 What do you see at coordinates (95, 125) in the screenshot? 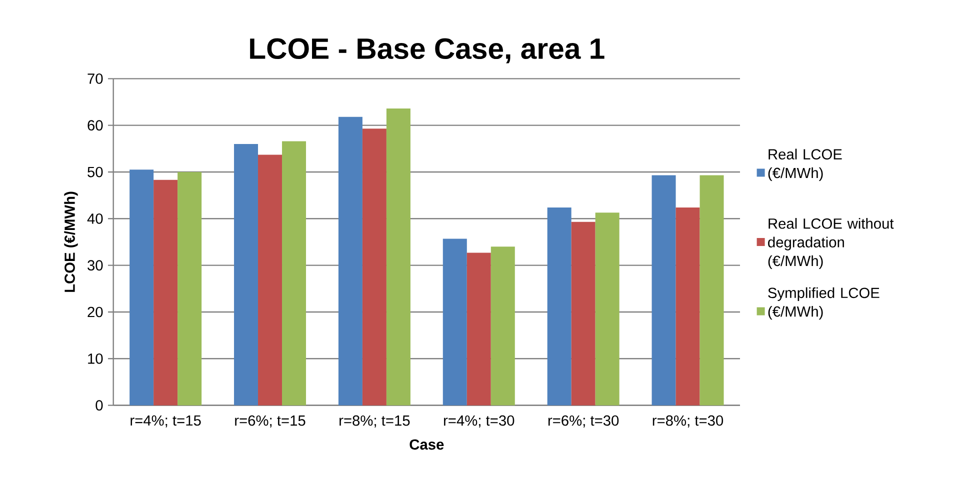
I see `y-tick-label: 60` at bounding box center [95, 125].